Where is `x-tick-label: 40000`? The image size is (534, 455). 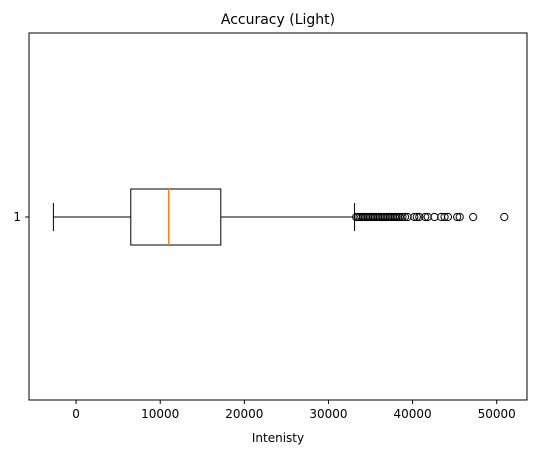
x-tick-label: 40000 is located at coordinates (413, 414).